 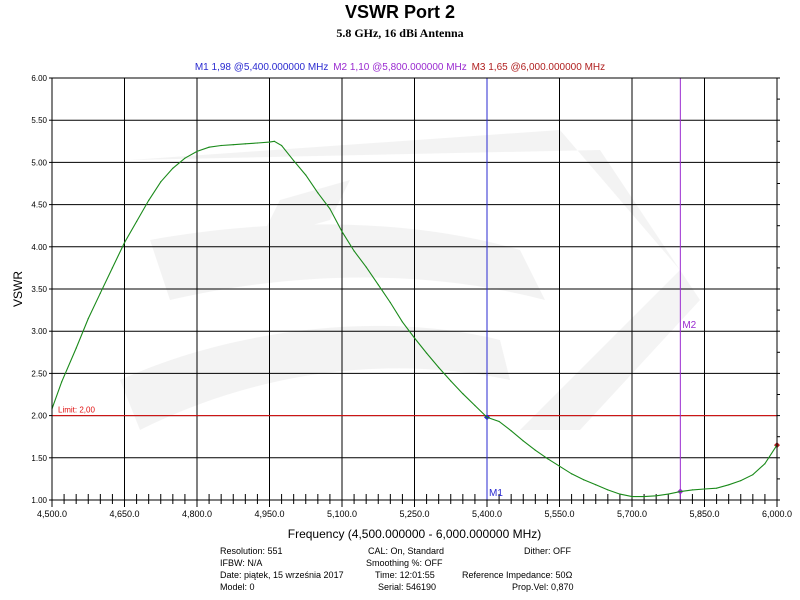 What do you see at coordinates (548, 551) in the screenshot?
I see `info-dither: Dither: OFF` at bounding box center [548, 551].